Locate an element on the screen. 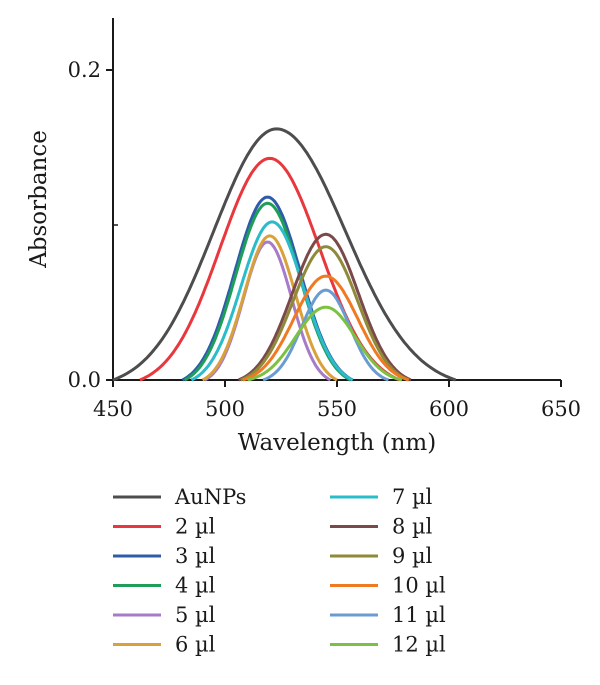  legend-label: 7 µl is located at coordinates (412, 497).